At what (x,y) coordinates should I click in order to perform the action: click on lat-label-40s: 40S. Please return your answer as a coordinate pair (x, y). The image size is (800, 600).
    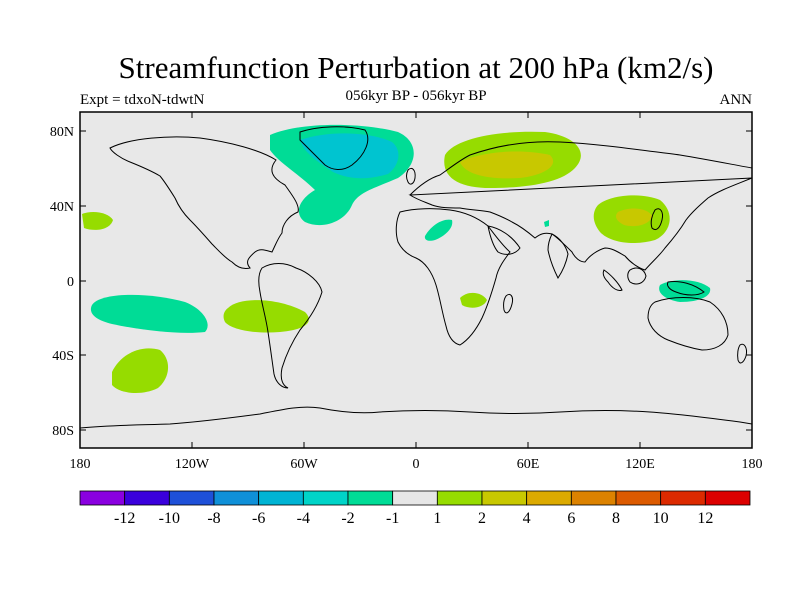
    Looking at the image, I should click on (63, 356).